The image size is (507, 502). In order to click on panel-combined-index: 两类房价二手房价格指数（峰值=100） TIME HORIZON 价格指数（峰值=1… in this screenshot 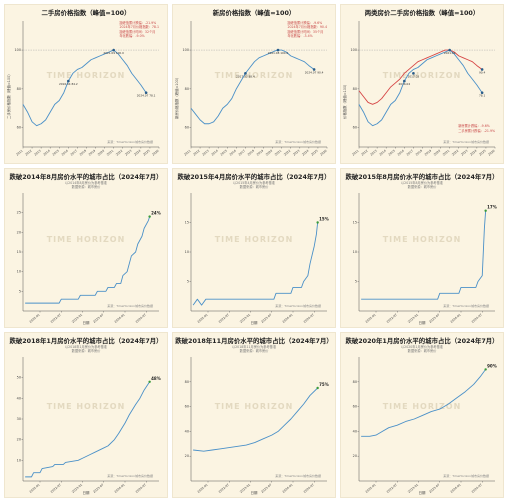, I will do `click(422, 84)`.